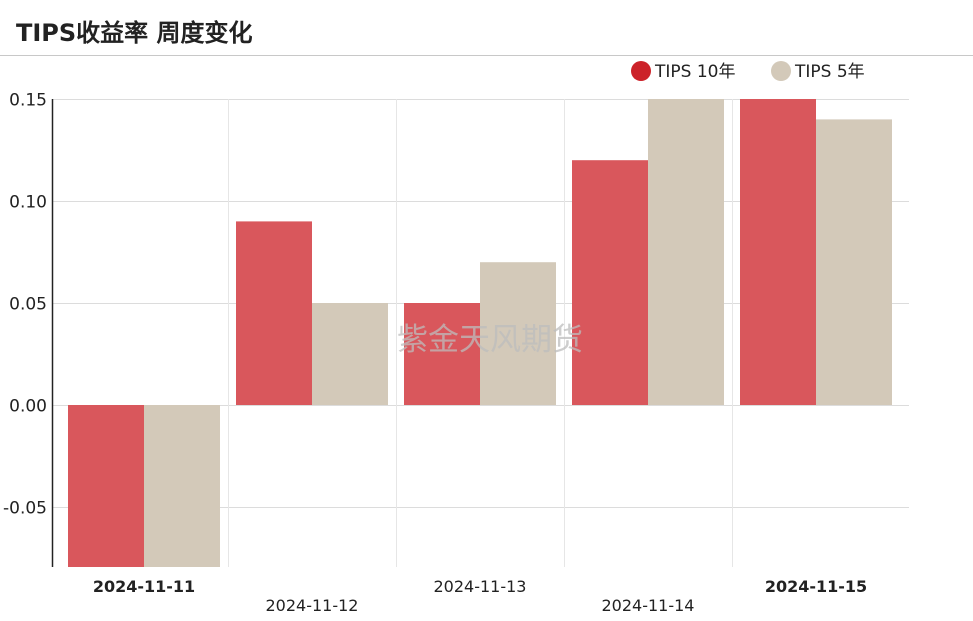 This screenshot has height=621, width=973. What do you see at coordinates (480, 586) in the screenshot?
I see `x-tick-label: 2024-11-13` at bounding box center [480, 586].